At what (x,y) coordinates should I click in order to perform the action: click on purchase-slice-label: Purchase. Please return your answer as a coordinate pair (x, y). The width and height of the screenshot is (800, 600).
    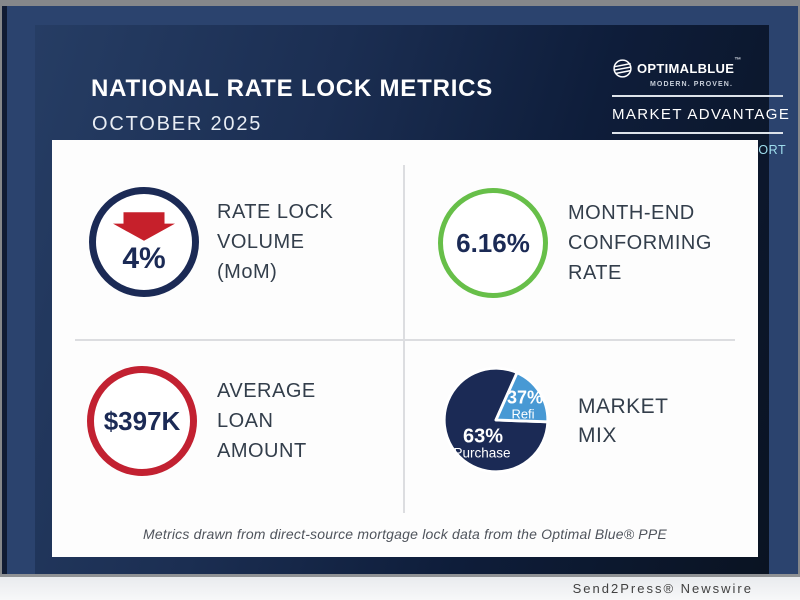
    Looking at the image, I should click on (482, 453).